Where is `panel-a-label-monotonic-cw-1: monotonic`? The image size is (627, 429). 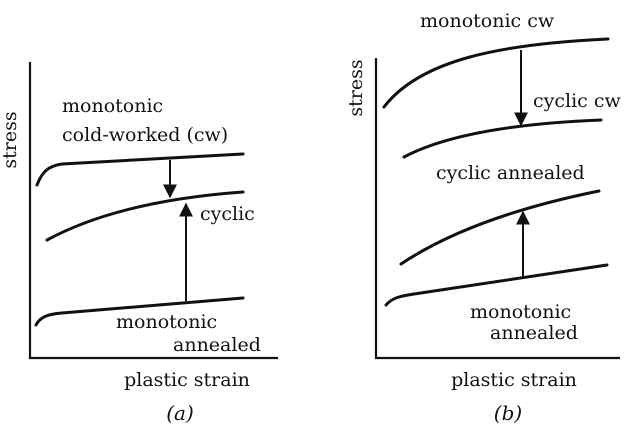 panel-a-label-monotonic-cw-1: monotonic is located at coordinates (112, 106).